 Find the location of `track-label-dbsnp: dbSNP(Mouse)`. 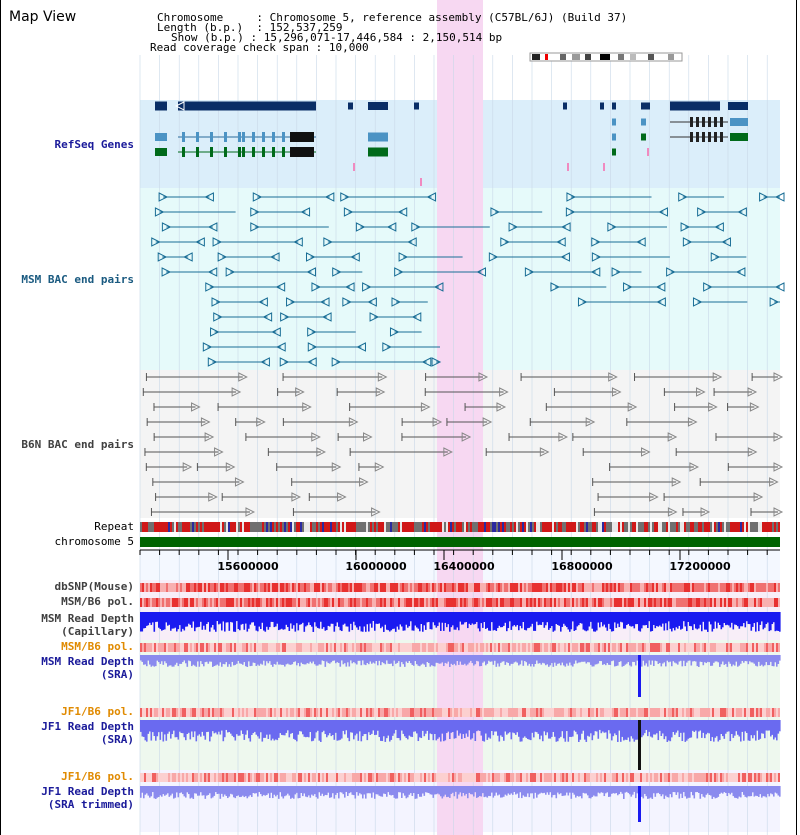

track-label-dbsnp: dbSNP(Mouse) is located at coordinates (94, 586).